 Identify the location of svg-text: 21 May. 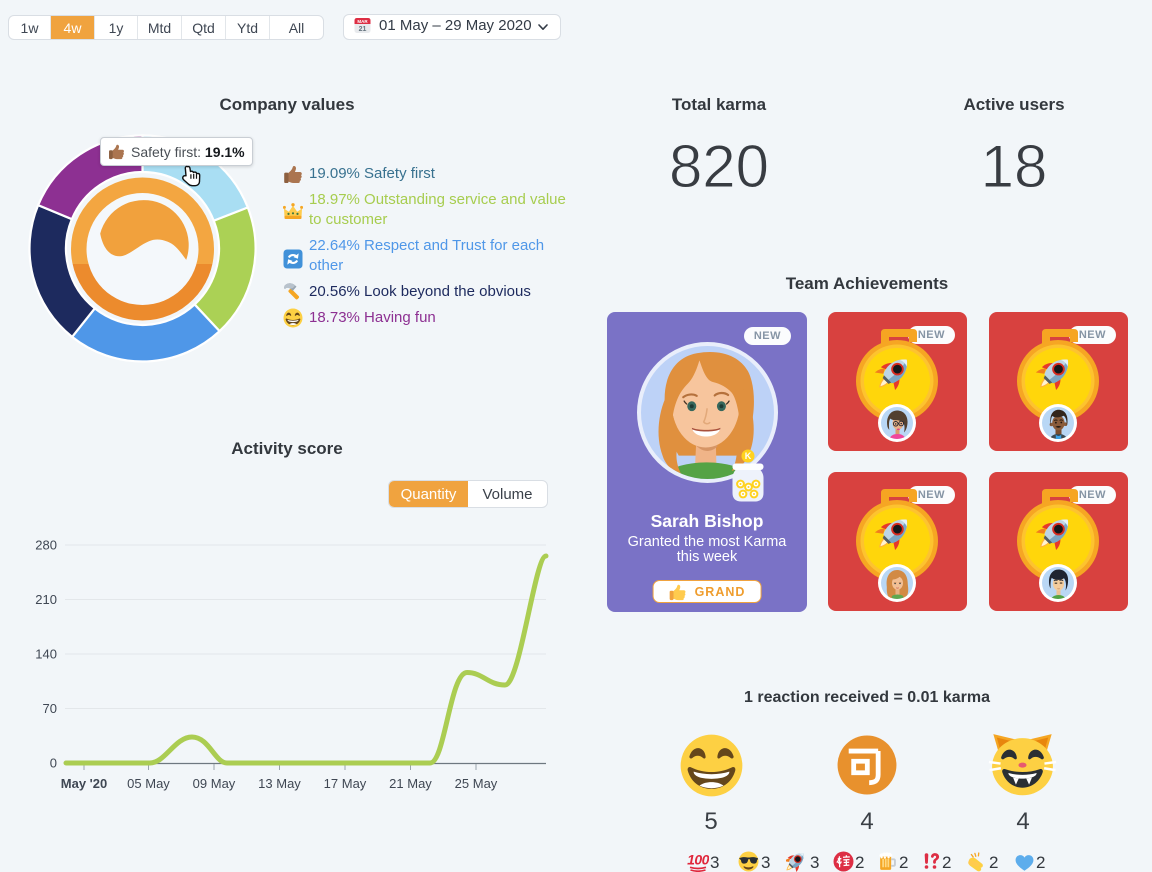
(410, 783).